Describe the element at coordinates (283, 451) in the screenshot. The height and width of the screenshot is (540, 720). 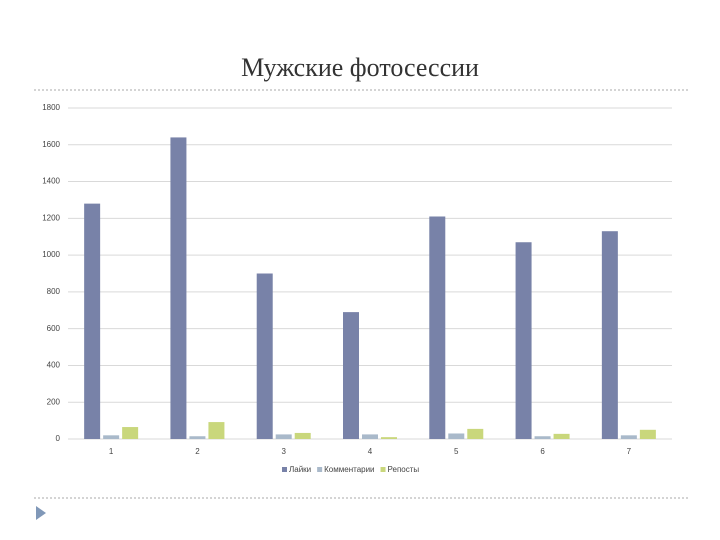
I see `x-tick-label: 3` at that location.